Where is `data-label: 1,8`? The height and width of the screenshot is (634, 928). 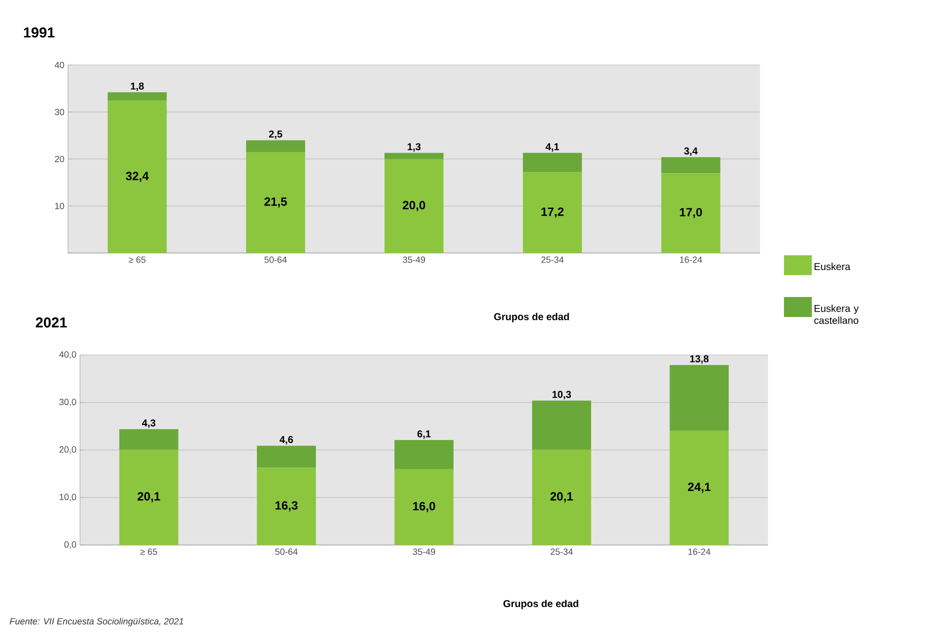
data-label: 1,8 is located at coordinates (137, 87).